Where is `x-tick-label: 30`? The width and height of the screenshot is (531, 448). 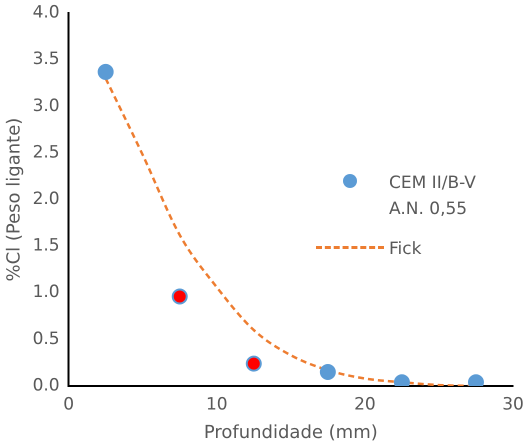 x-tick-label: 30 is located at coordinates (513, 404).